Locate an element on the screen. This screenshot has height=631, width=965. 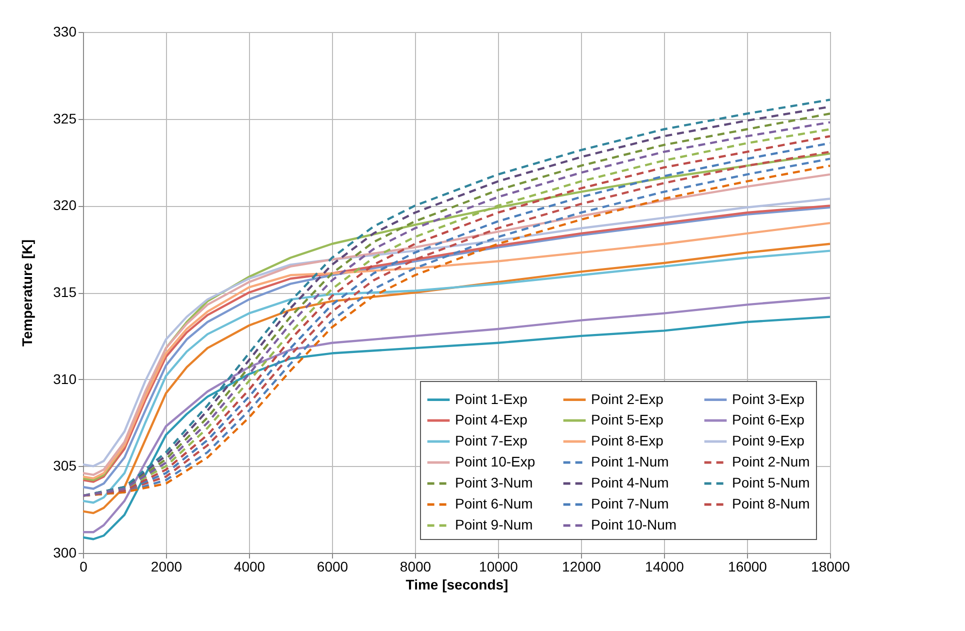
x-tick-label: 6000 is located at coordinates (332, 566).